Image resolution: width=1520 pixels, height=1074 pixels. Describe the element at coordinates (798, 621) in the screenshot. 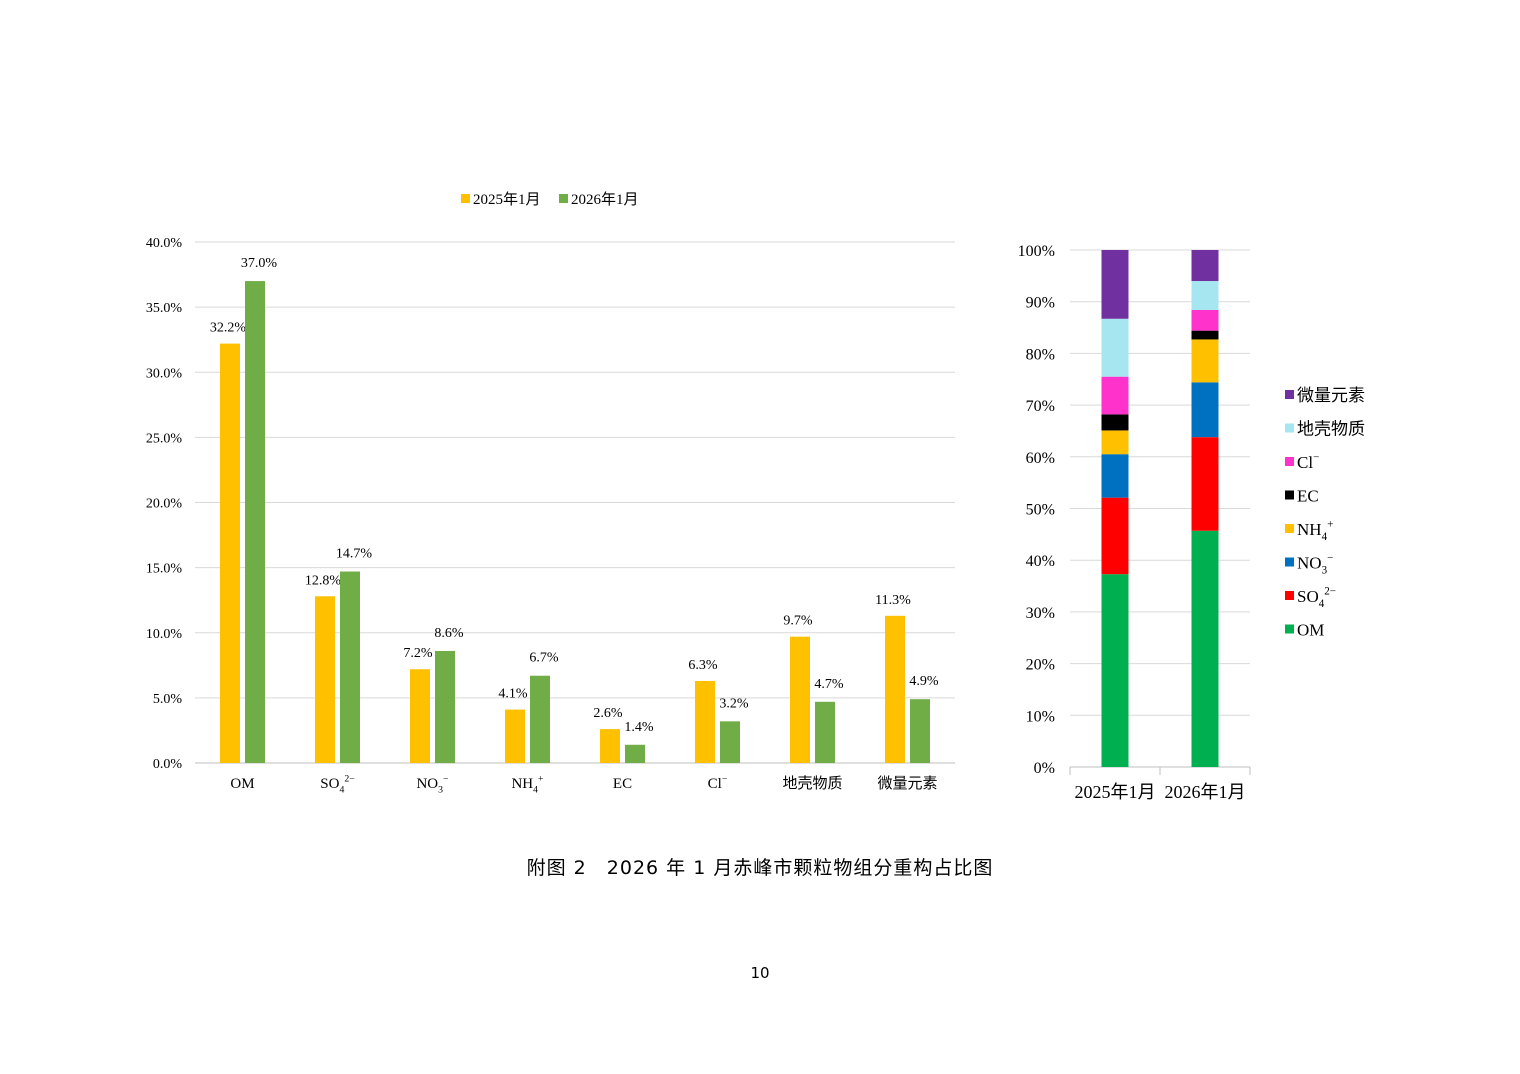

I see `data-label: 9.7%` at that location.